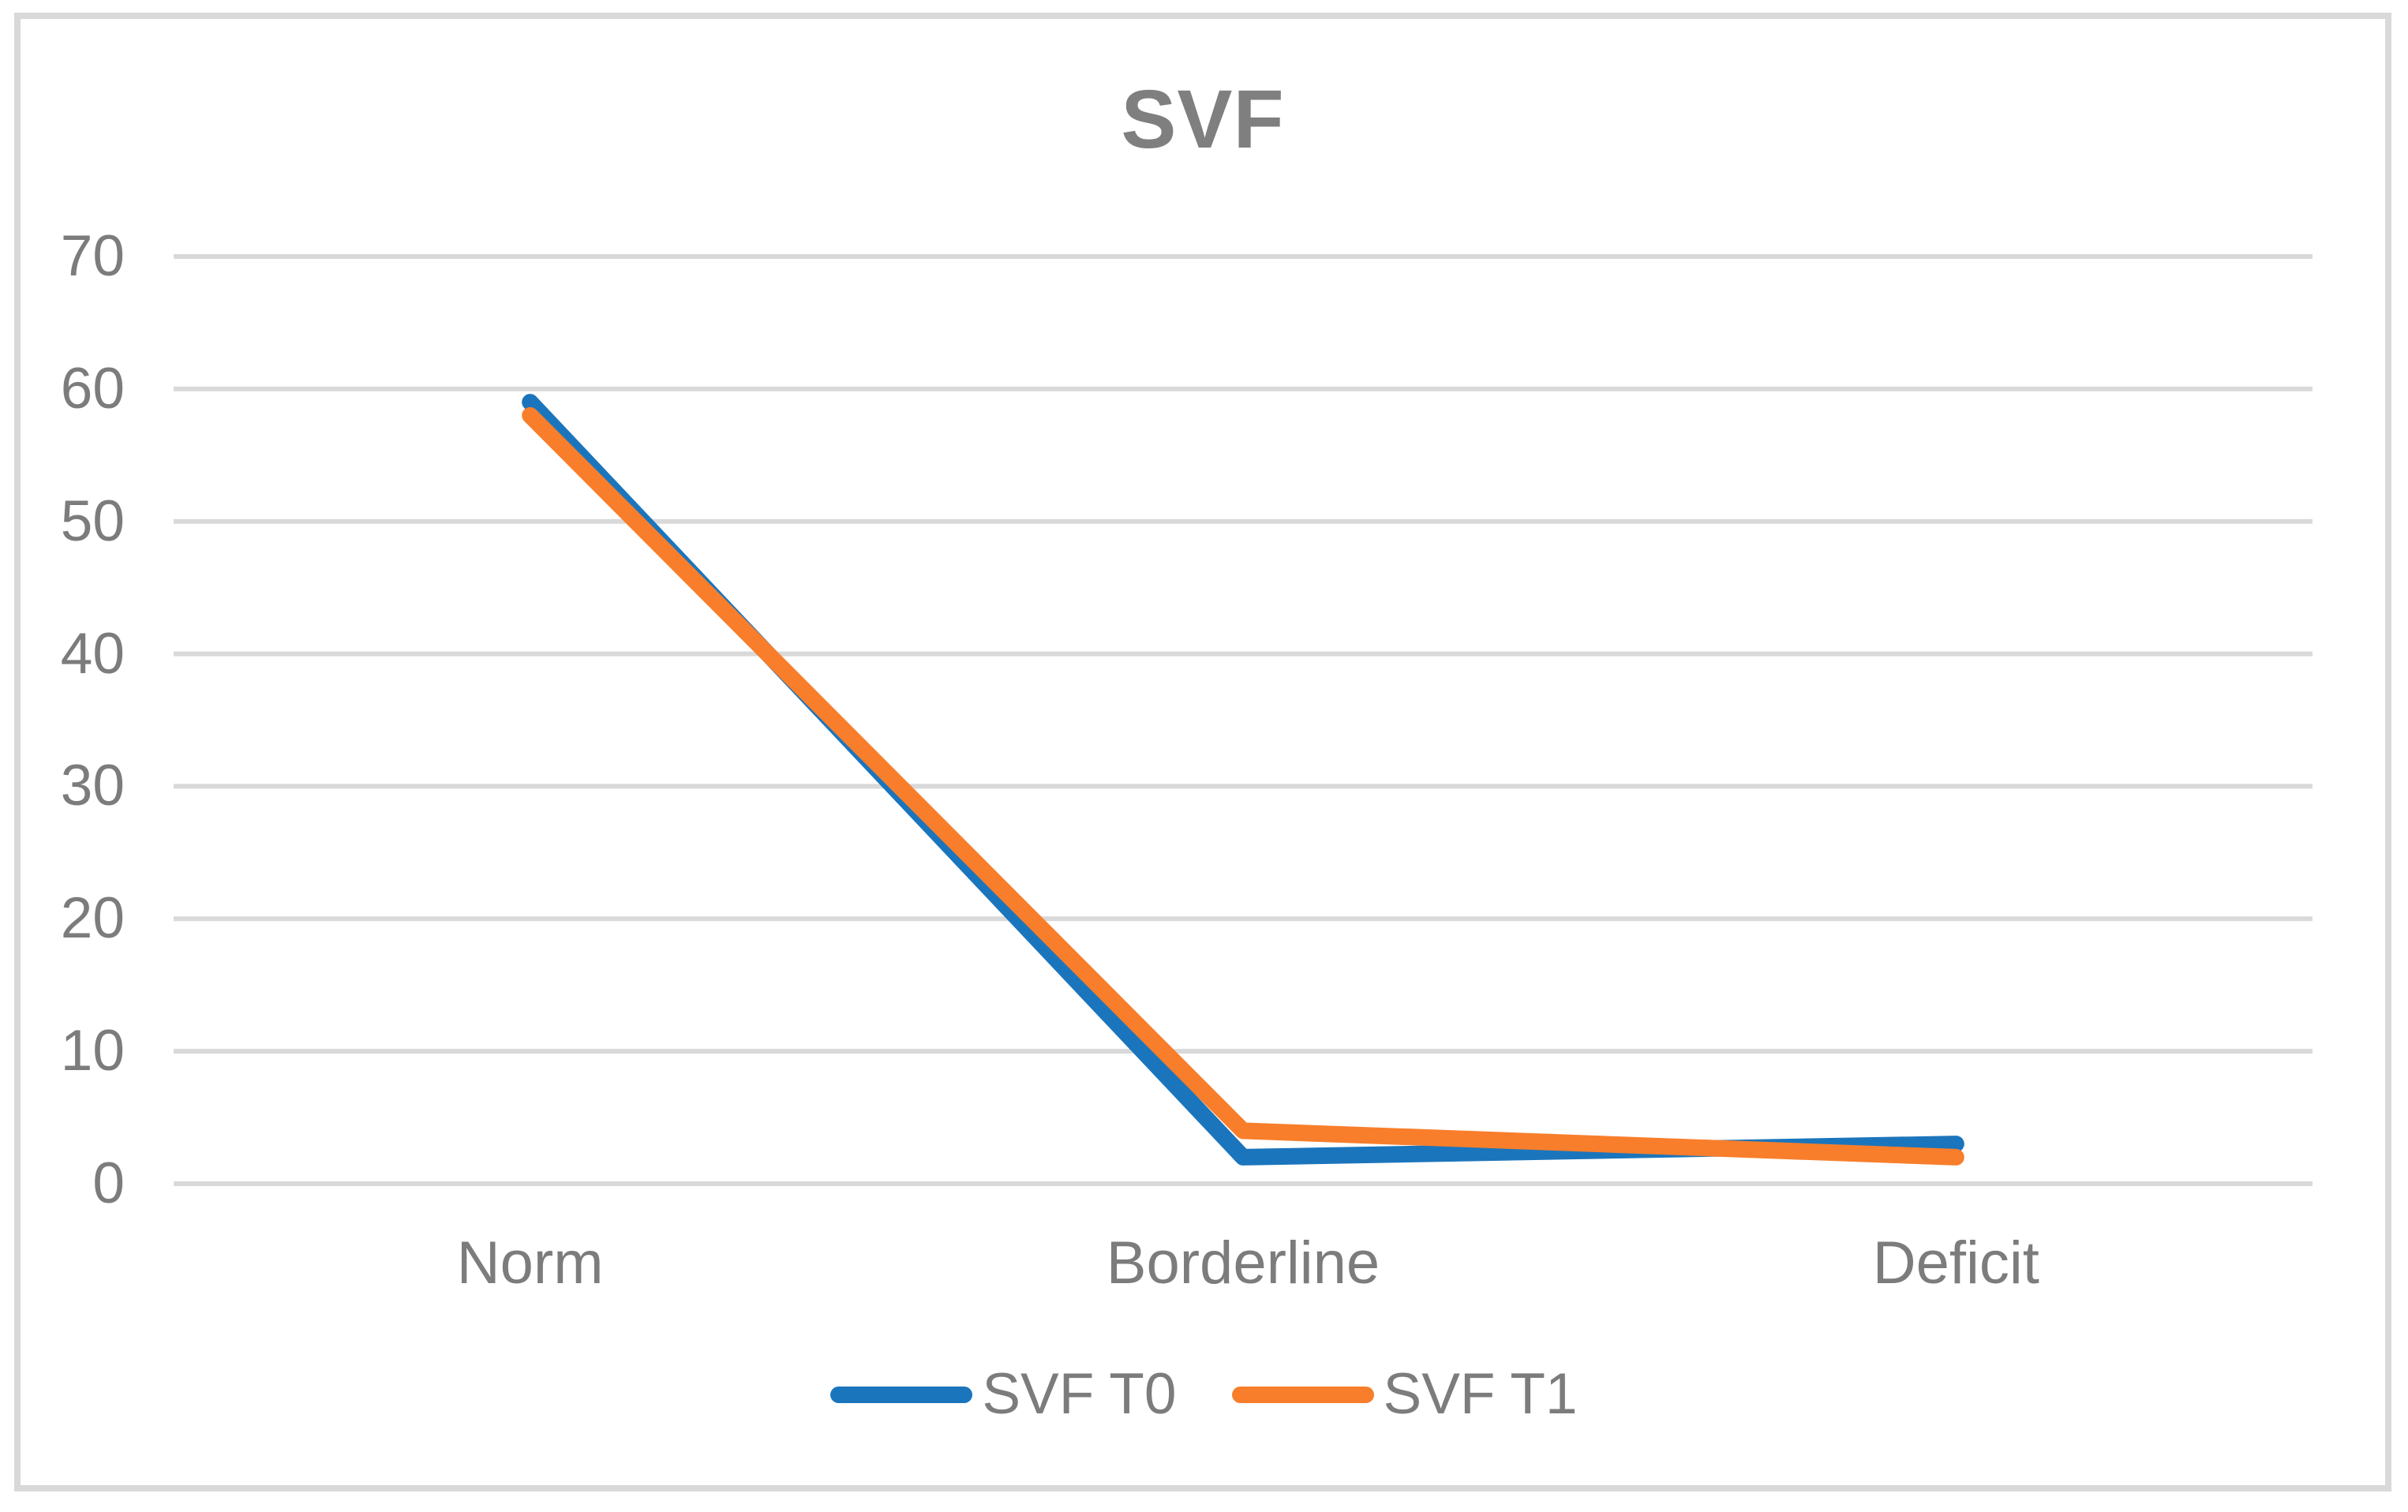 The height and width of the screenshot is (1512, 2408). Describe the element at coordinates (1243, 1263) in the screenshot. I see `x-axis-category-label: Borderline` at that location.